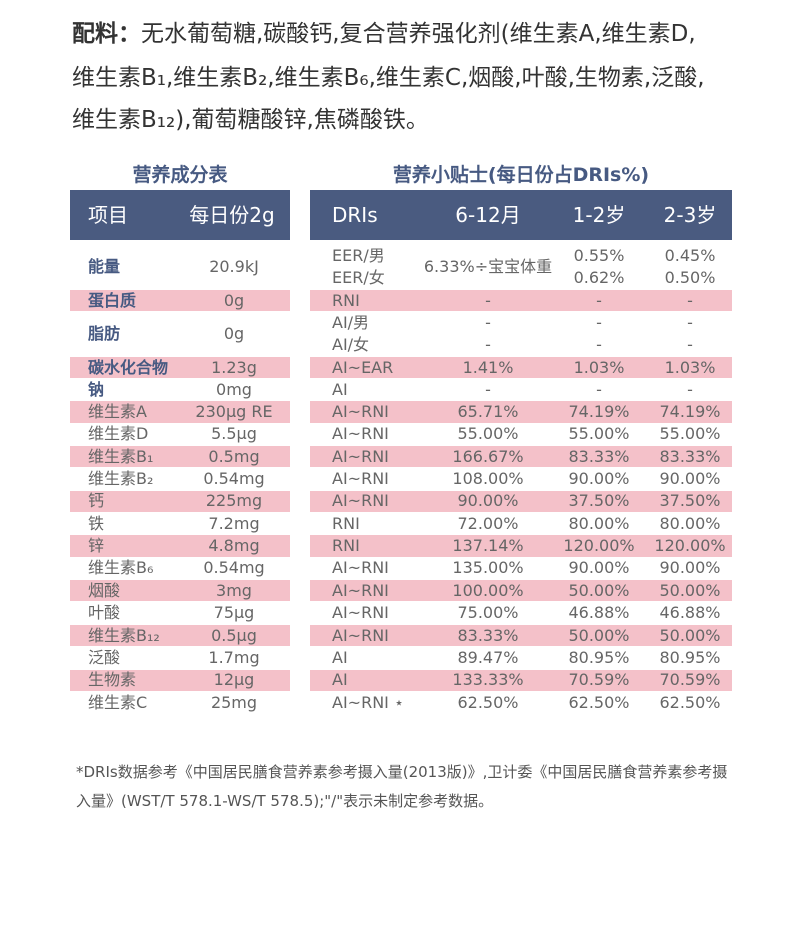 The image size is (800, 944). I want to click on percent-cell: 166.67%, so click(488, 456).